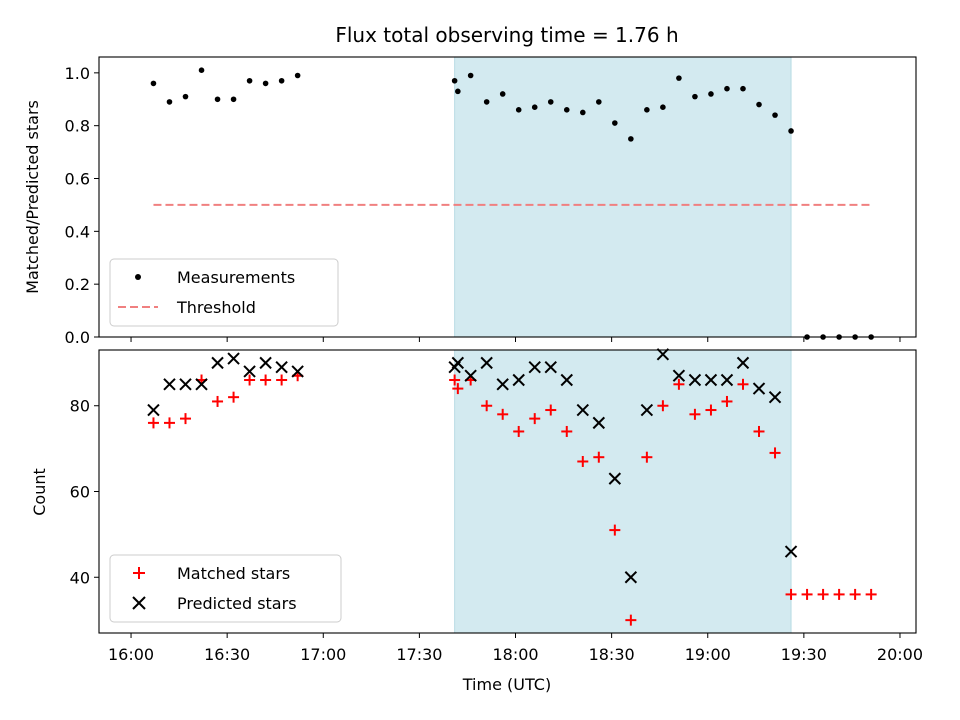 The height and width of the screenshot is (720, 960). What do you see at coordinates (138, 277) in the screenshot?
I see `legend-measurements-marker` at bounding box center [138, 277].